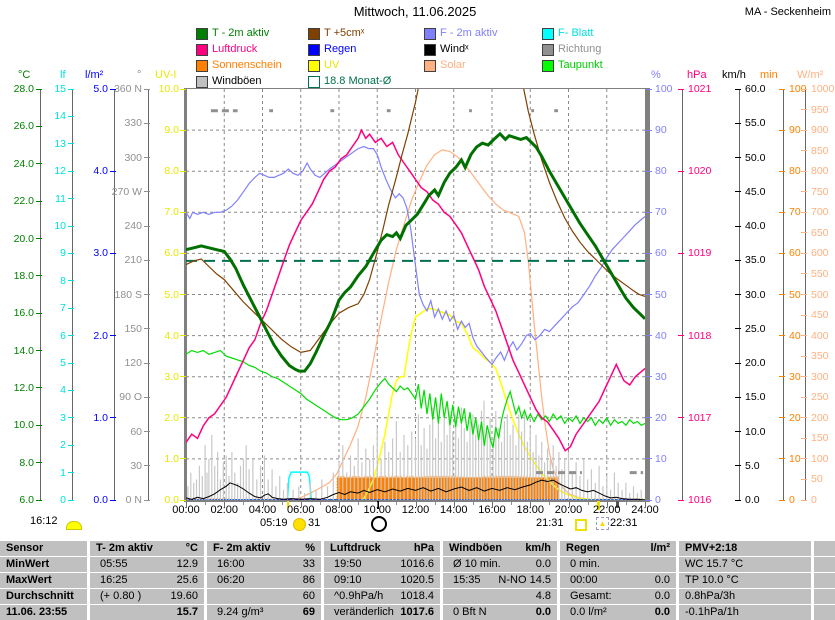 The width and height of the screenshot is (835, 620). Describe the element at coordinates (645, 510) in the screenshot. I see `x-tick-label: 24:00` at that location.